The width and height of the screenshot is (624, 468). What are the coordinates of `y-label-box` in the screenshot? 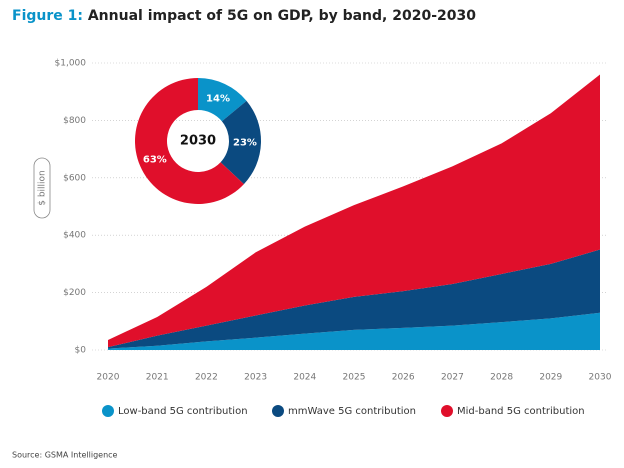 It's located at (42, 188).